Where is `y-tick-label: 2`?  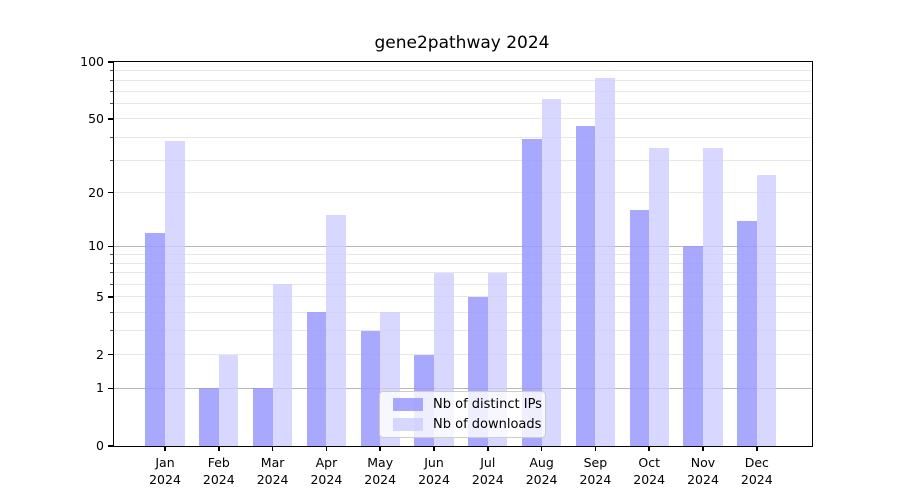
y-tick-label: 2 is located at coordinates (100, 354).